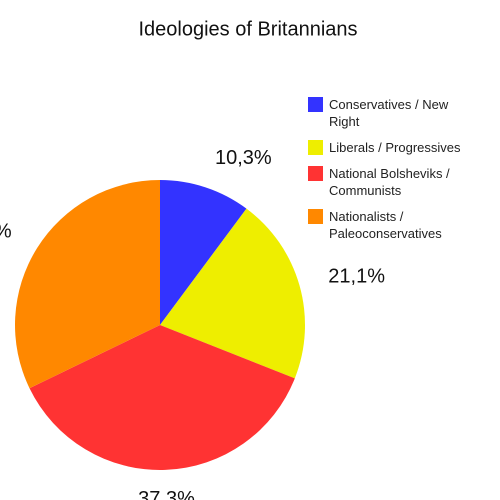  Describe the element at coordinates (389, 113) in the screenshot. I see `legend-label: Conservatives / New Right` at that location.